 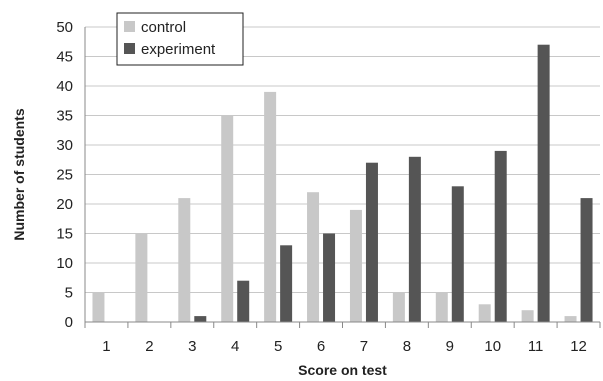 I want to click on y-tick-label: 0, so click(x=69, y=322).